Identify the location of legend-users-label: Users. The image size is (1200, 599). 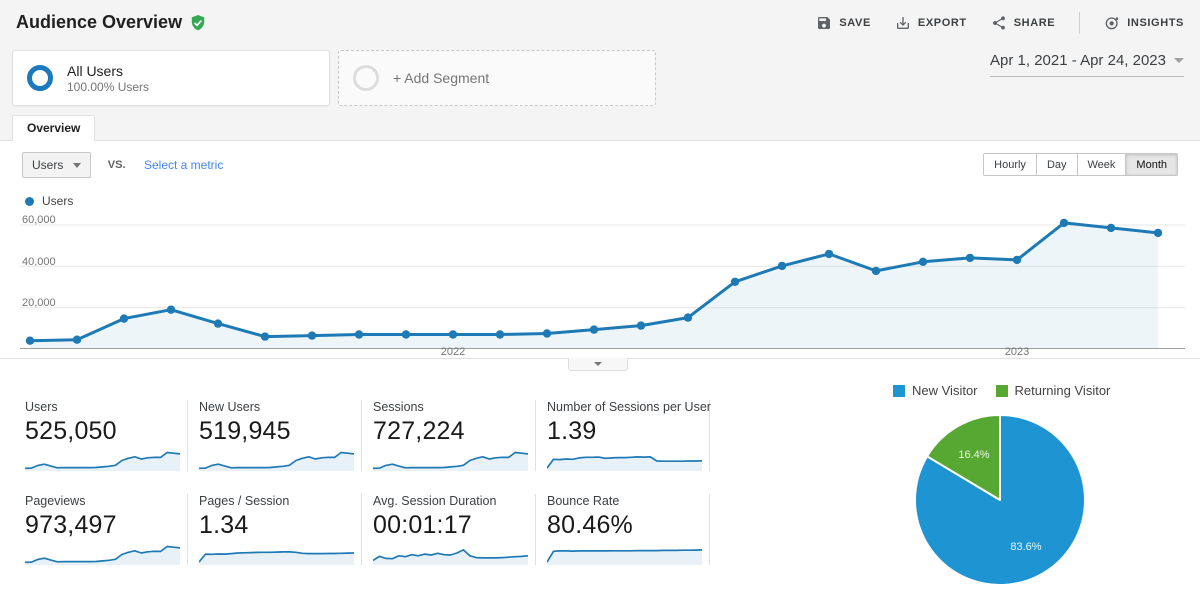
(58, 201).